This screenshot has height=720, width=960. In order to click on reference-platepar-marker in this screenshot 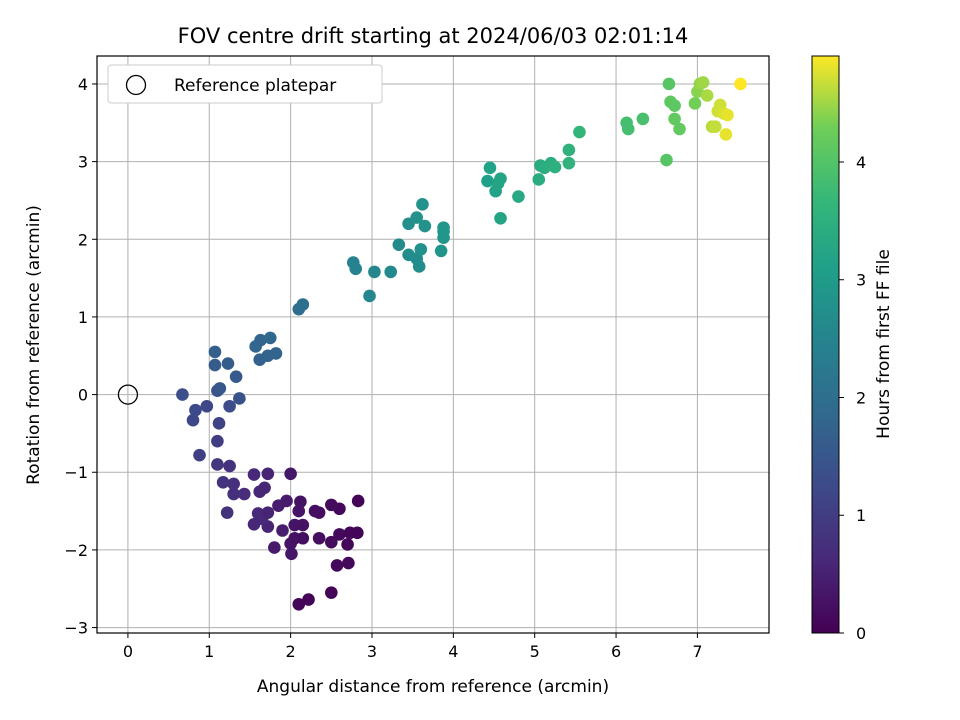, I will do `click(128, 394)`.